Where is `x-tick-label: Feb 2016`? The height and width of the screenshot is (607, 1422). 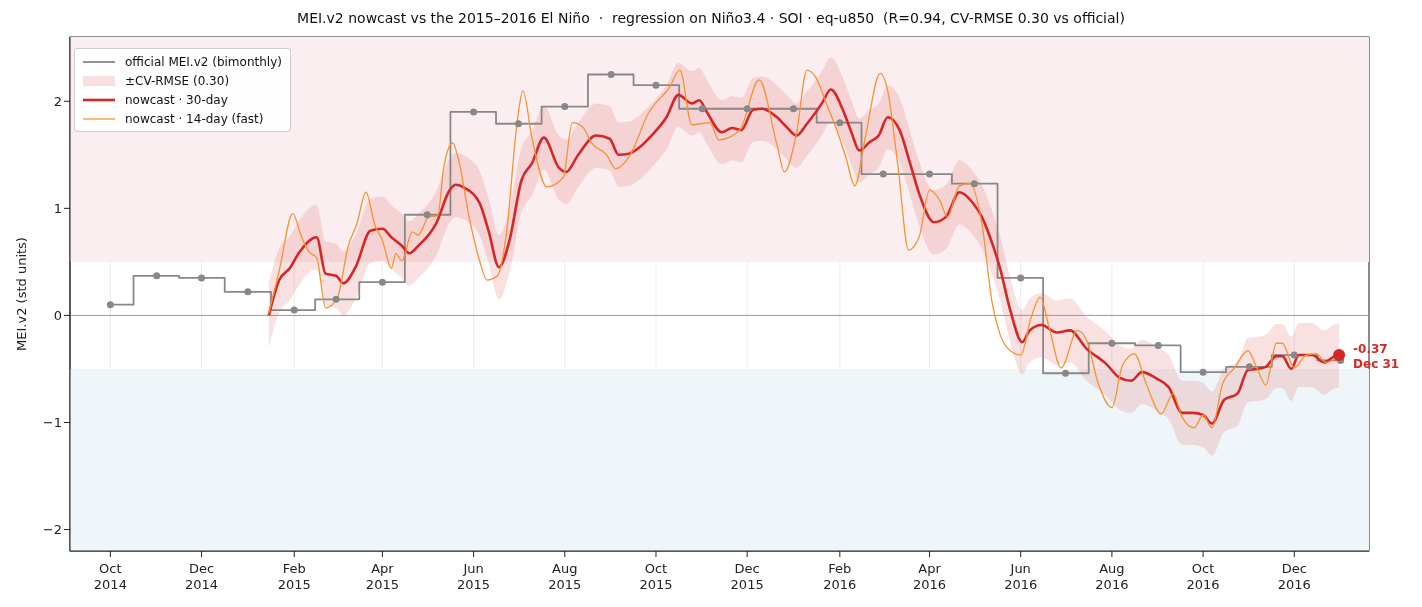 x-tick-label: Feb 2016 is located at coordinates (840, 576).